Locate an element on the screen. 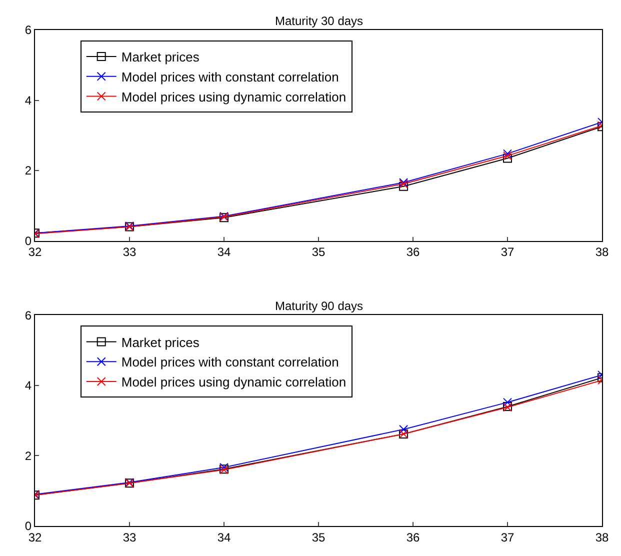 This screenshot has width=621, height=556. y-tick-label: 0 is located at coordinates (28, 241).